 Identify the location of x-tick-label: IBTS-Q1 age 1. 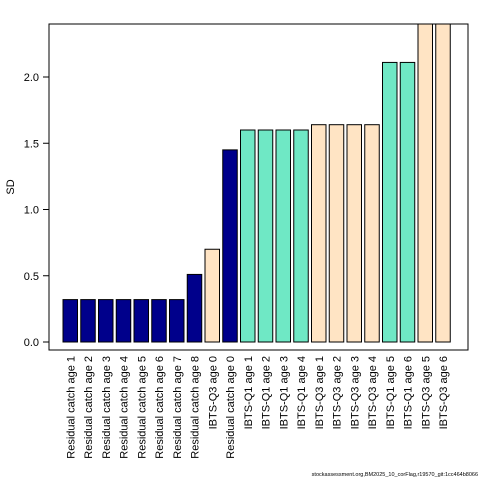
(249, 392).